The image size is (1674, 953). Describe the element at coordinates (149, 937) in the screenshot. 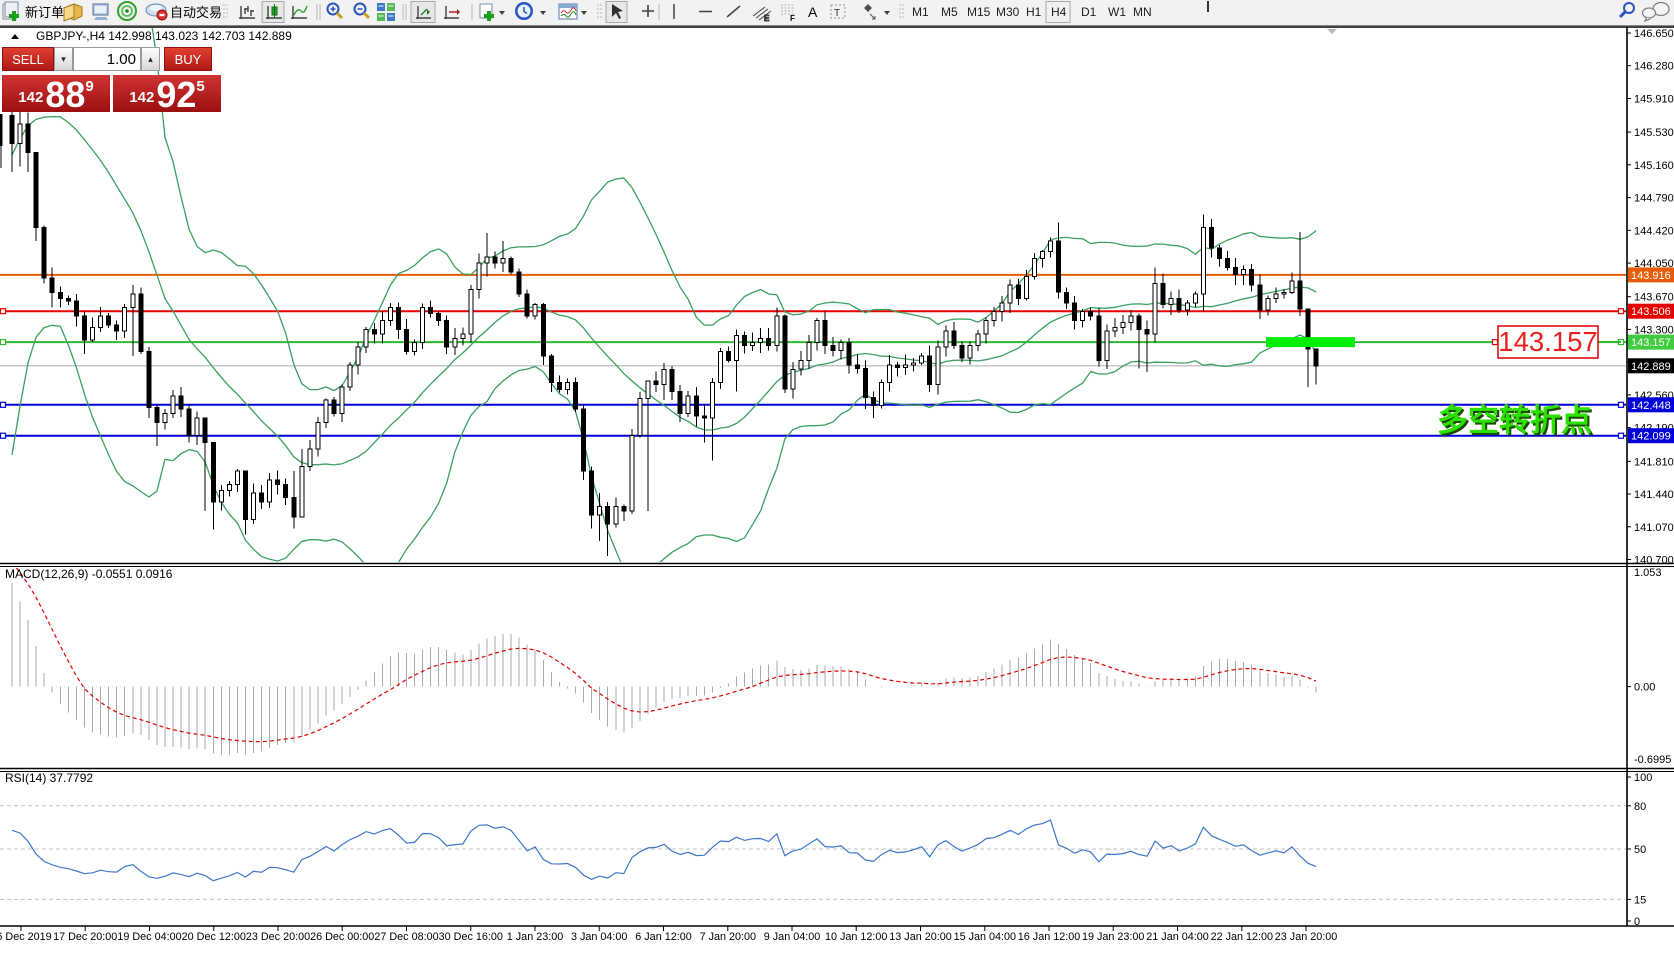

I see `svg-text: 19 Dec 04:00` at that location.